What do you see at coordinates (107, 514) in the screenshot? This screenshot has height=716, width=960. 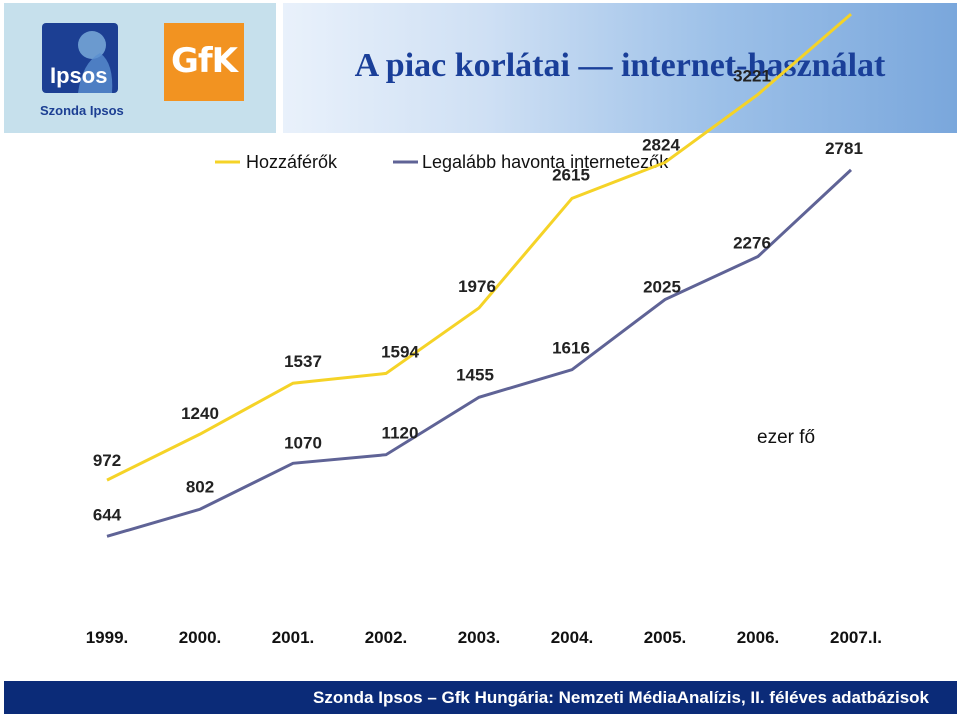 I see `data-label-s2-0: 644` at bounding box center [107, 514].